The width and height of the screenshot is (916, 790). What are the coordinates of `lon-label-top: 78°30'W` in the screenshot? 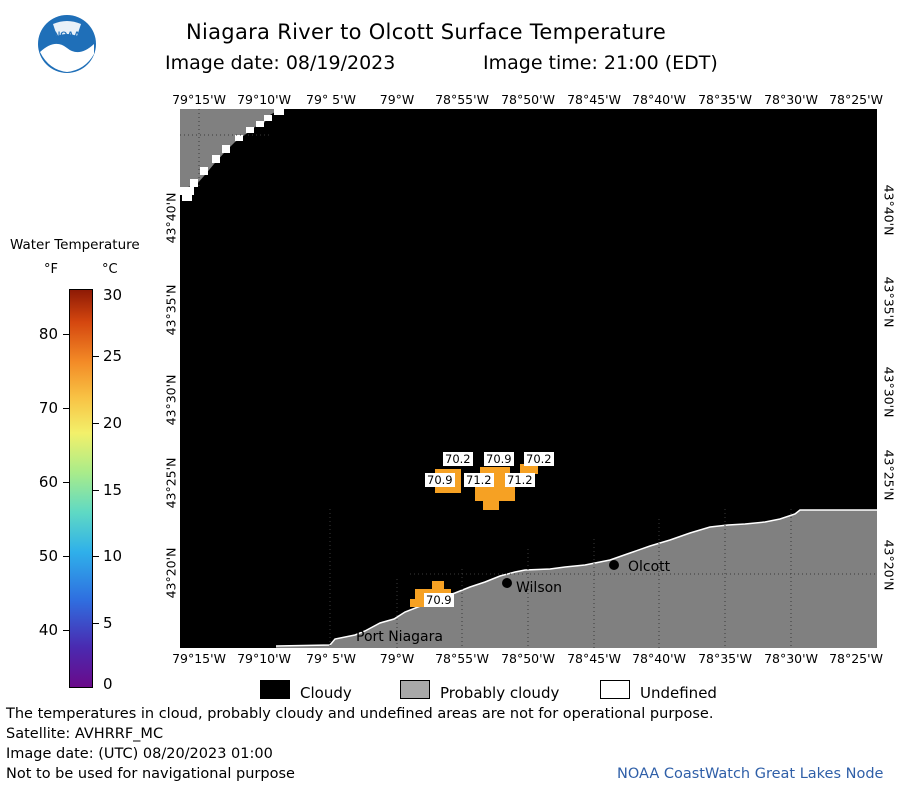 It's located at (791, 99).